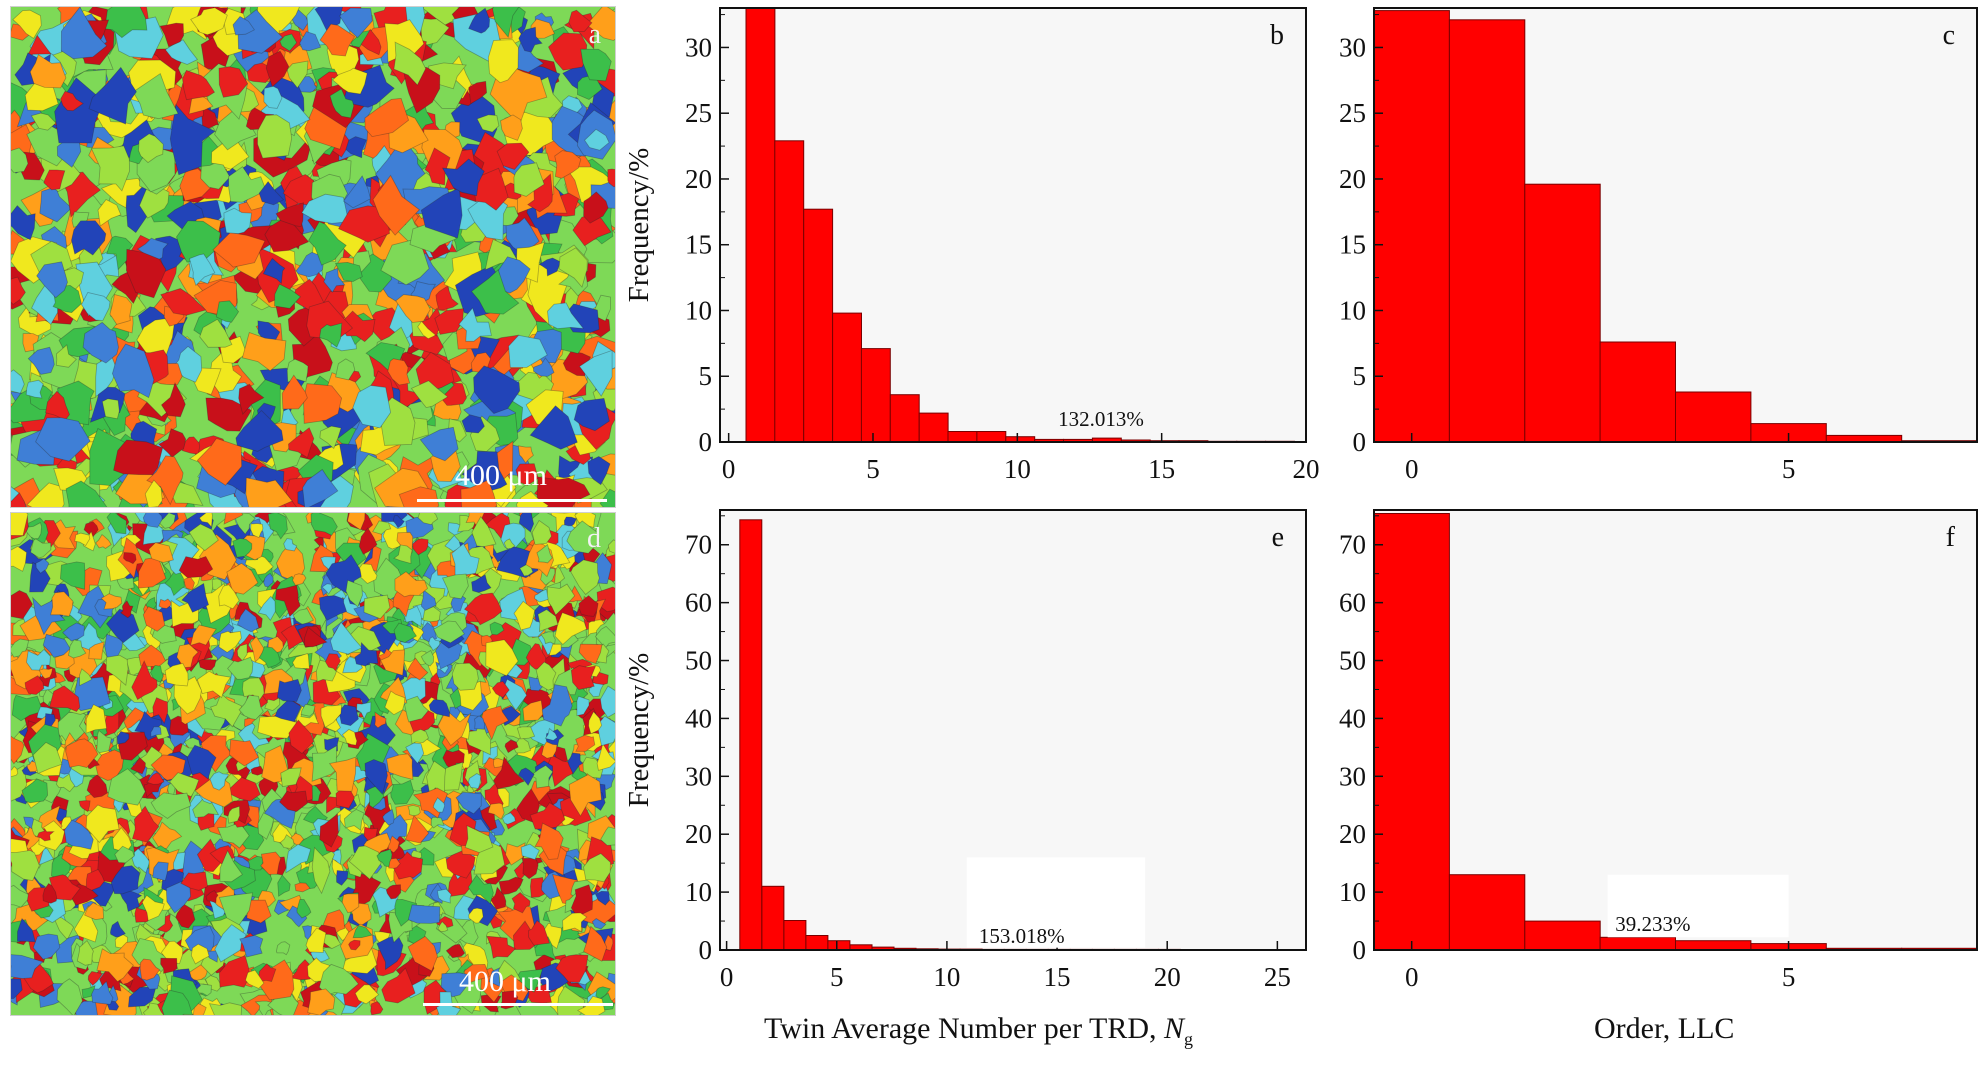 This screenshot has height=1072, width=1986. I want to click on ebsd-map-a: a 400 μm, so click(313, 257).